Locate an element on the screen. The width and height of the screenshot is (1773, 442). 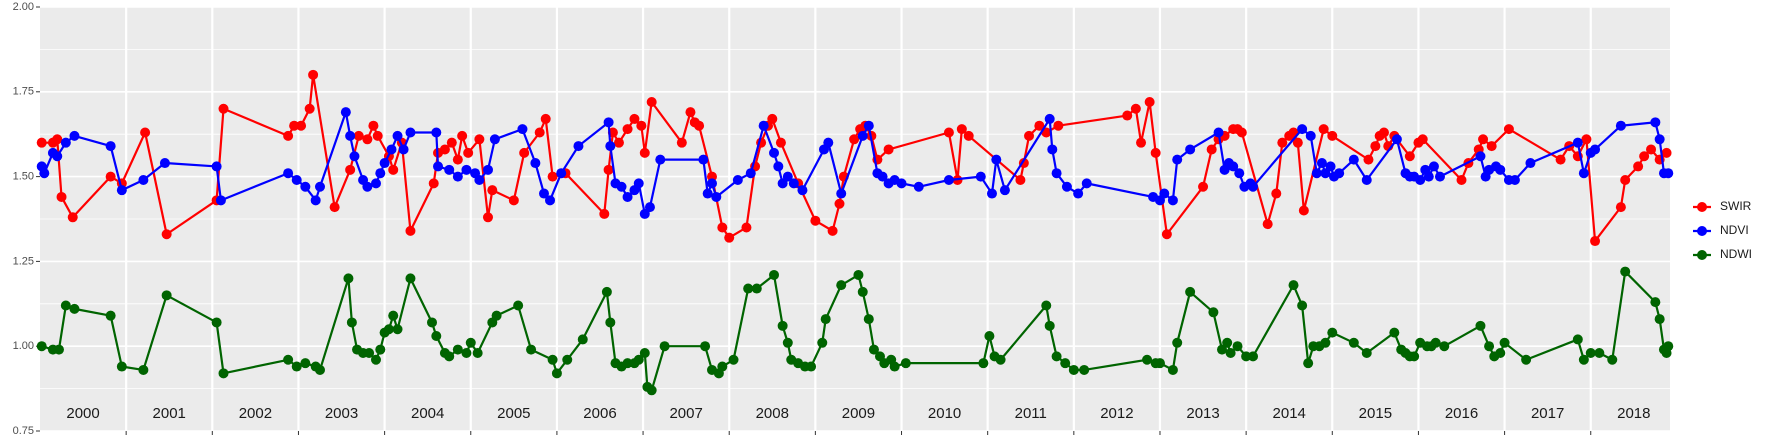
y-tick-label: 1.00 is located at coordinates (23, 346).